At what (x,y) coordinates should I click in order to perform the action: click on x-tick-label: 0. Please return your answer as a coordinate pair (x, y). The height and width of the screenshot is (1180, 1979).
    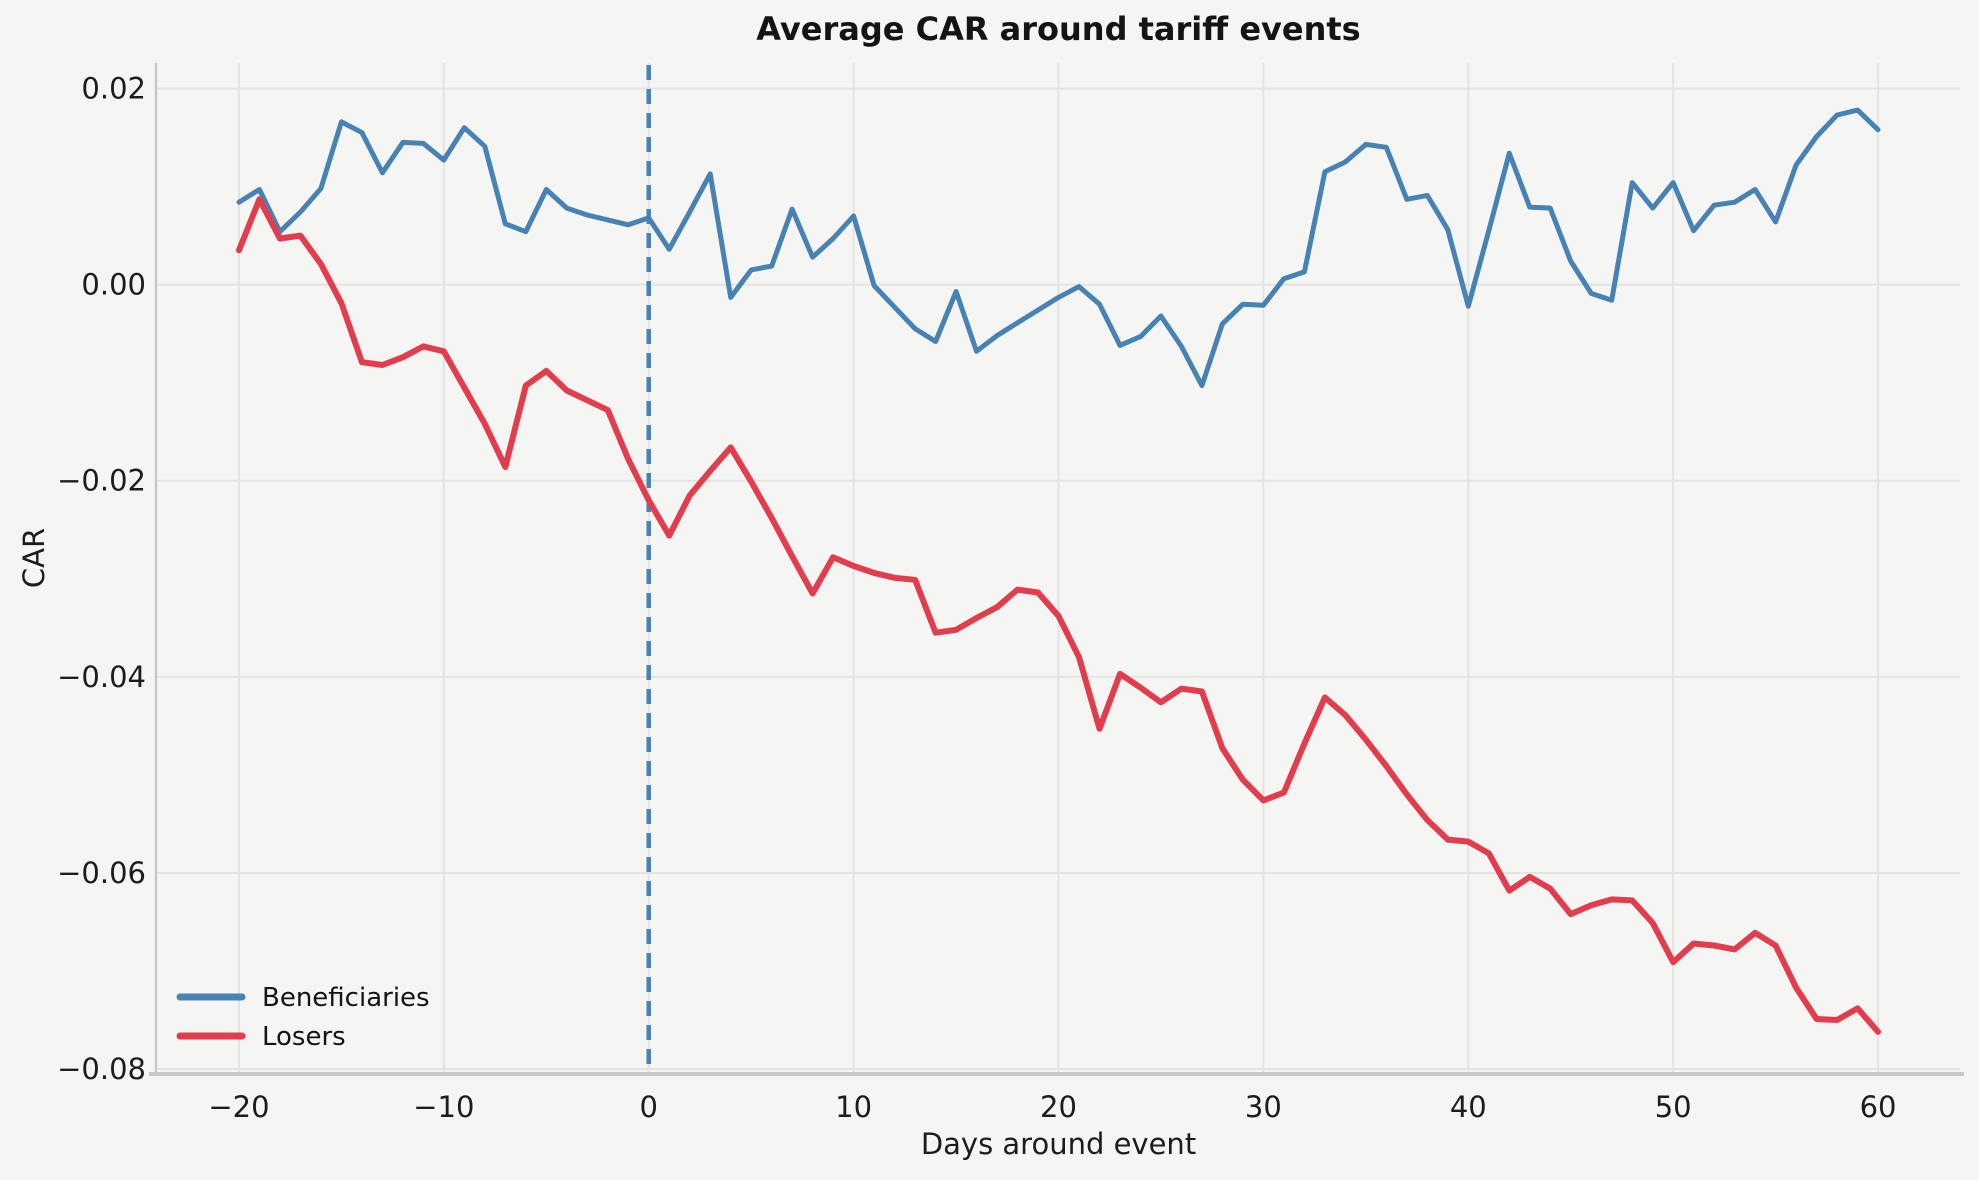
    Looking at the image, I should click on (649, 1107).